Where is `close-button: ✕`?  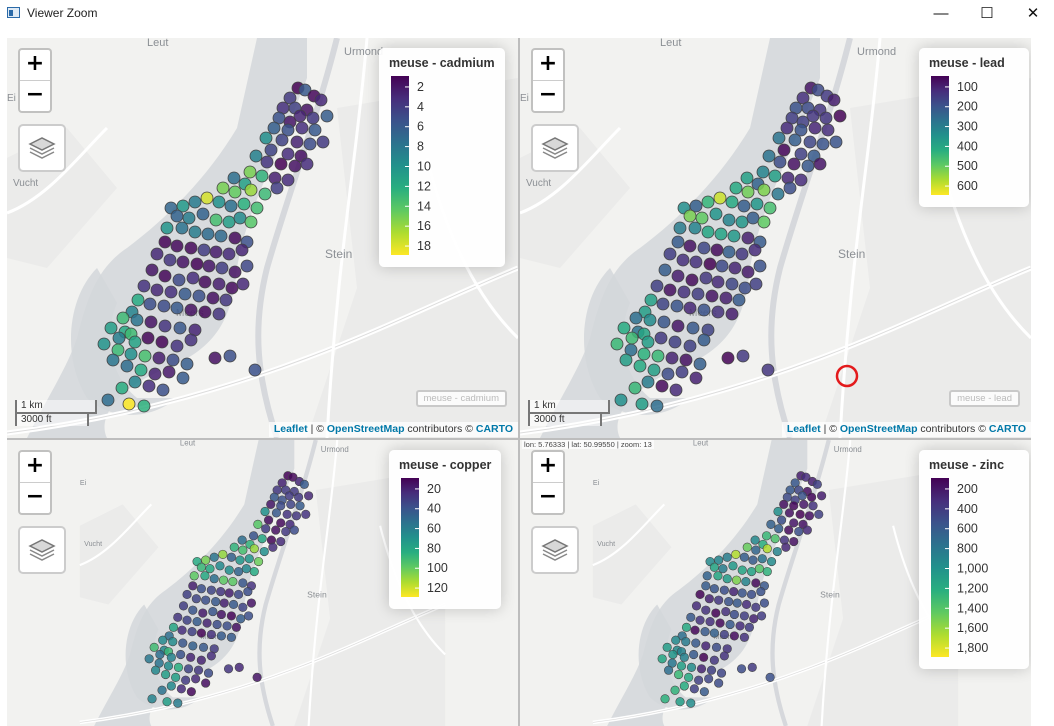 close-button: ✕ is located at coordinates (1033, 13).